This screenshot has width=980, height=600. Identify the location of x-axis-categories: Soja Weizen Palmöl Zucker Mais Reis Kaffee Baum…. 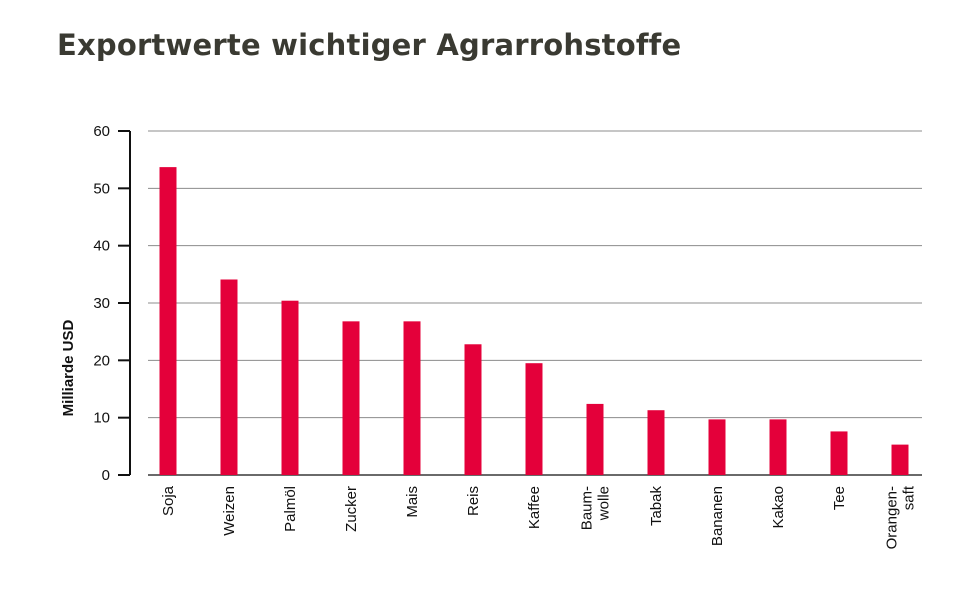
(539, 517).